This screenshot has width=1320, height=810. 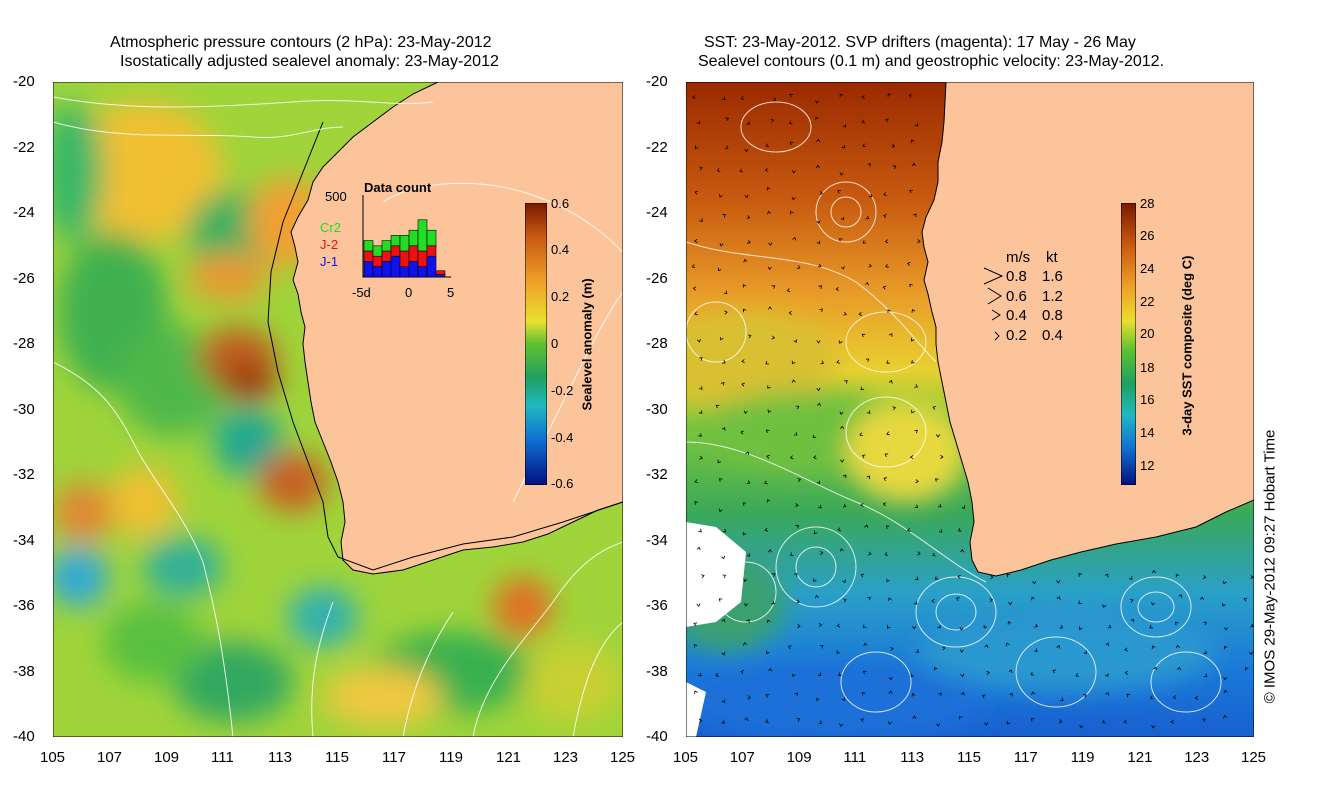 What do you see at coordinates (657, 278) in the screenshot?
I see `lat-tick-label: -26` at bounding box center [657, 278].